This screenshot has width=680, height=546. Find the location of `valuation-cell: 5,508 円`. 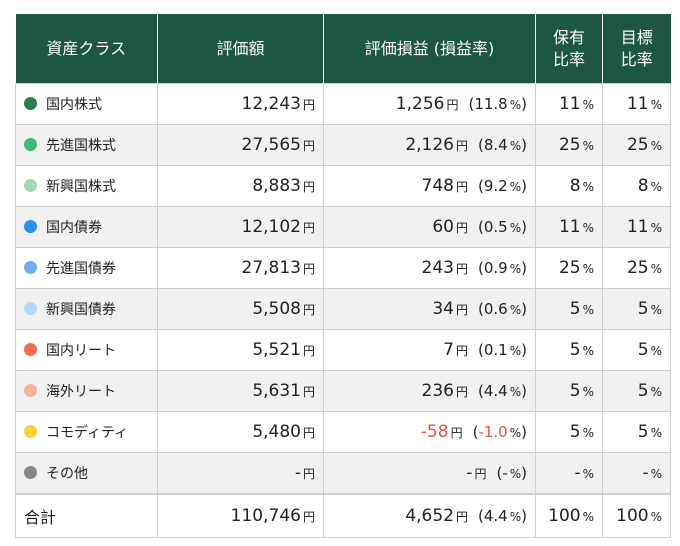

valuation-cell: 5,508 円 is located at coordinates (240, 309).